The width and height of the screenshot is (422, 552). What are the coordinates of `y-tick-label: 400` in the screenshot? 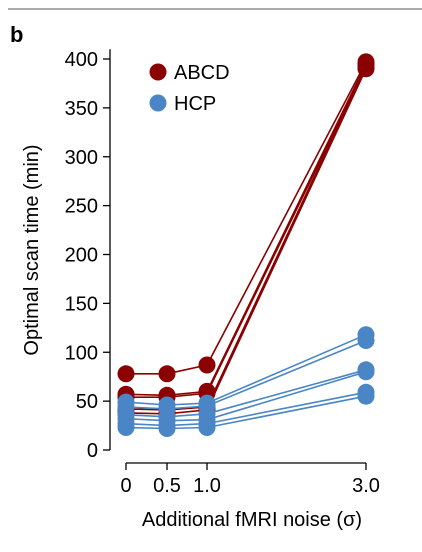 It's located at (81, 60).